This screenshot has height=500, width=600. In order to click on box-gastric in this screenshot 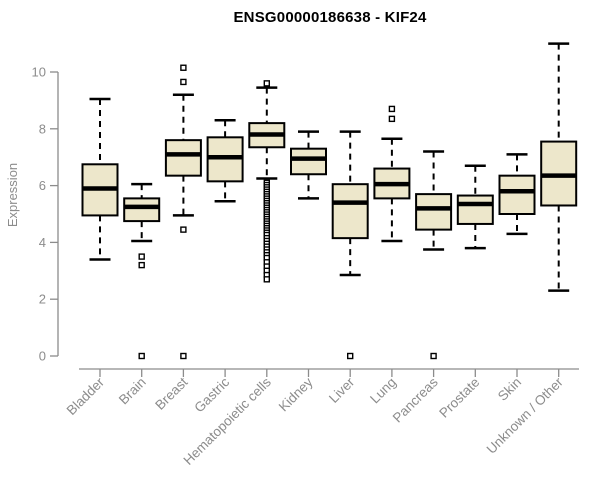, I will do `click(225, 161)`.